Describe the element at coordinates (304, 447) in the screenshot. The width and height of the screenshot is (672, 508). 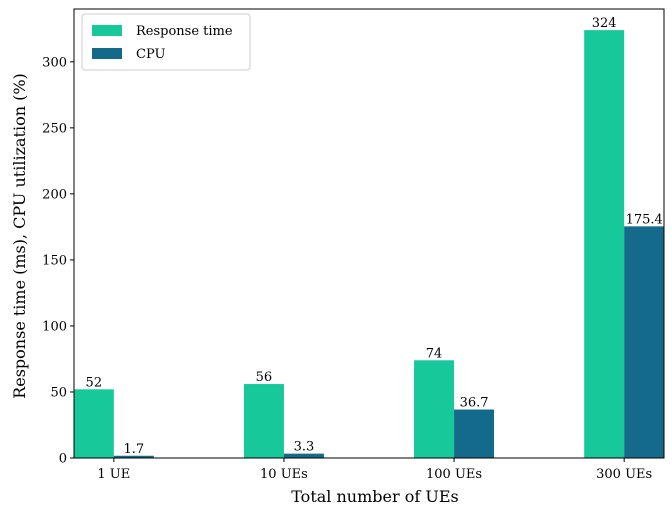
I see `data-label-cpu-10-ues: 3.3` at that location.